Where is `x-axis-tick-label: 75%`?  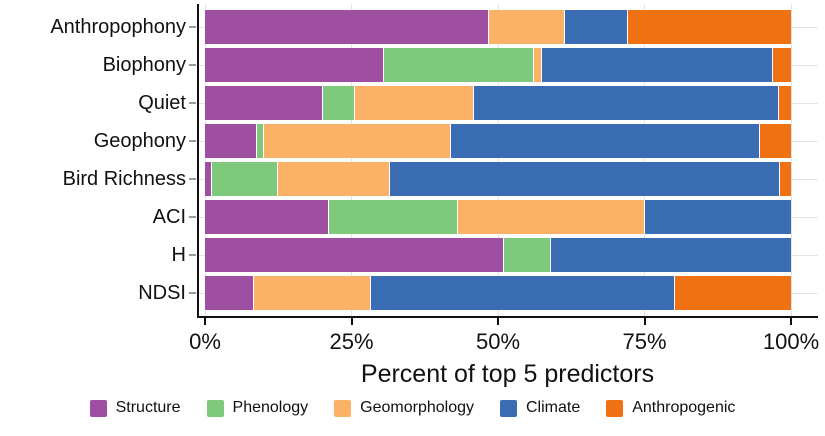
x-axis-tick-label: 75% is located at coordinates (644, 341).